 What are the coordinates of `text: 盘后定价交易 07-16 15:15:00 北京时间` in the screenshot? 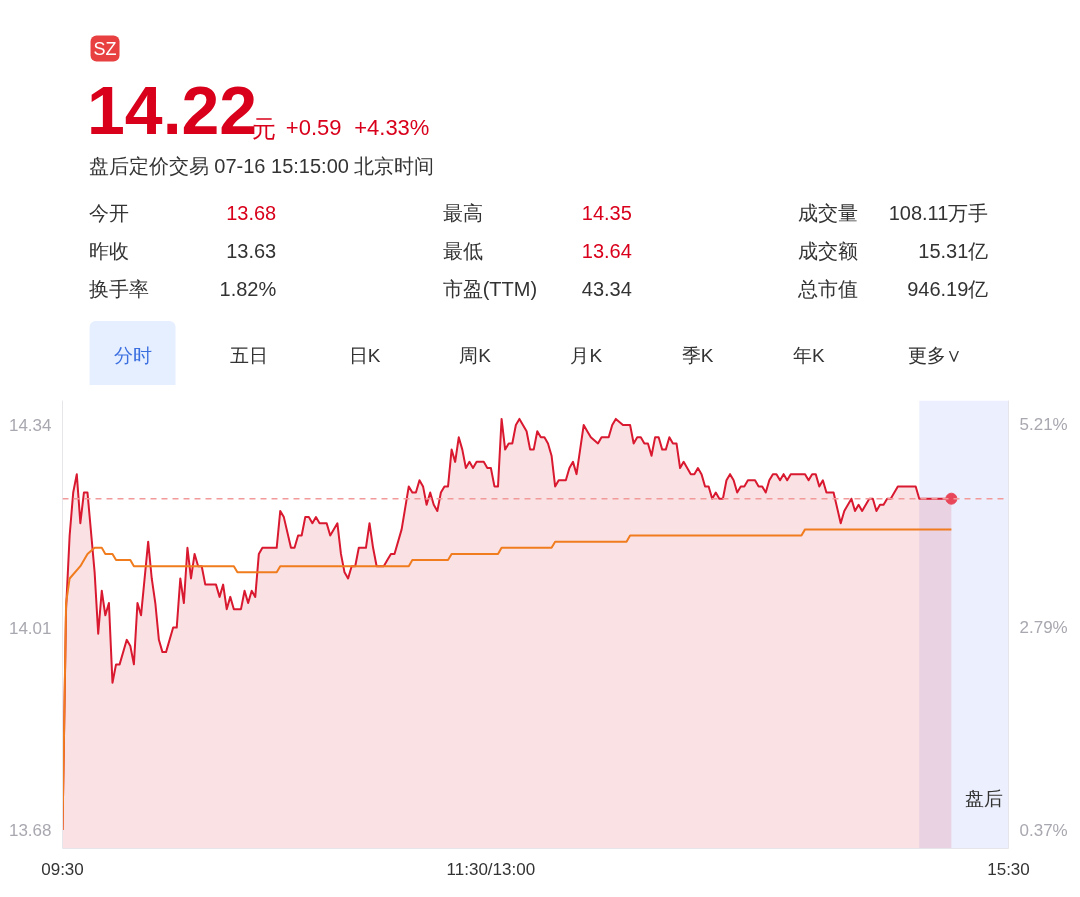 It's located at (261, 165).